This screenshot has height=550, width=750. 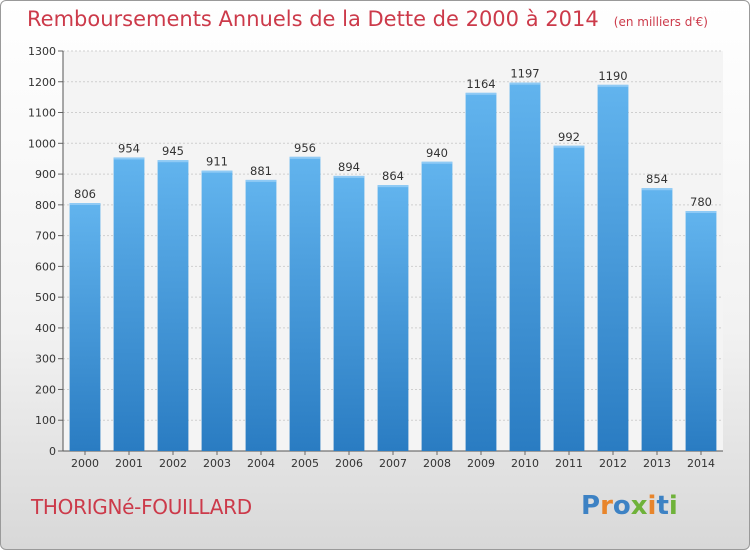 What do you see at coordinates (217, 463) in the screenshot?
I see `x-tick-label: 2003` at bounding box center [217, 463].